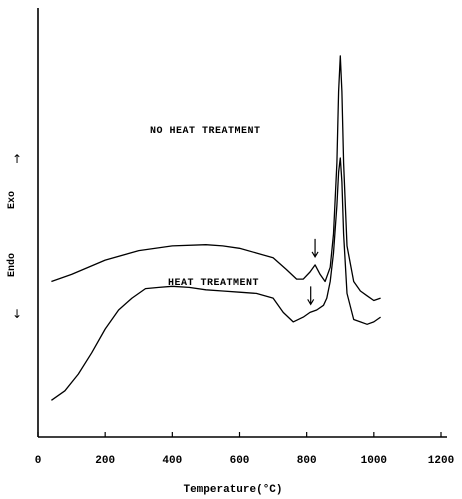 Image resolution: width=462 pixels, height=499 pixels. Describe the element at coordinates (17, 159) in the screenshot. I see `exo-arrow-icon: ↑` at that location.